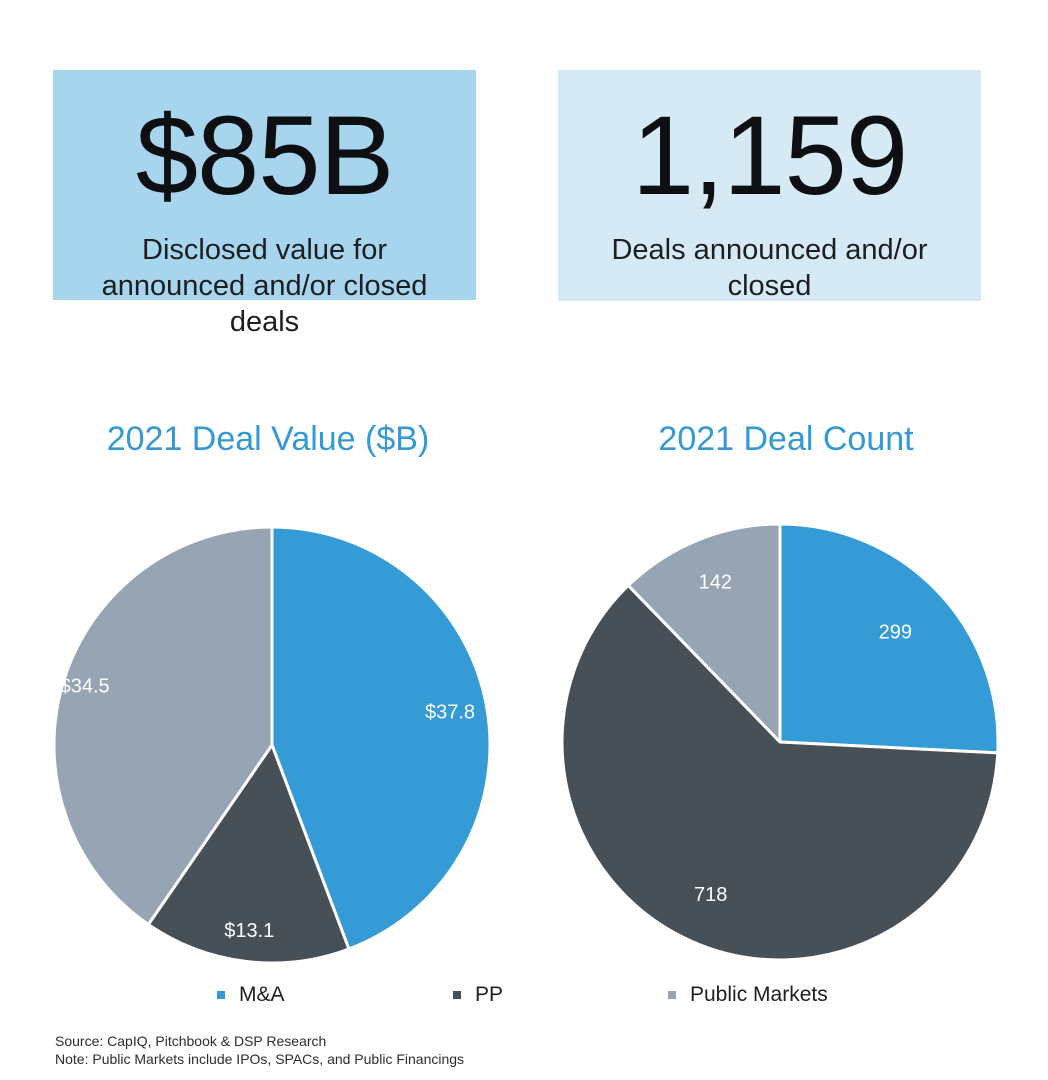 Image resolution: width=1048 pixels, height=1080 pixels. I want to click on deal-value-slice-ma, so click(381, 738).